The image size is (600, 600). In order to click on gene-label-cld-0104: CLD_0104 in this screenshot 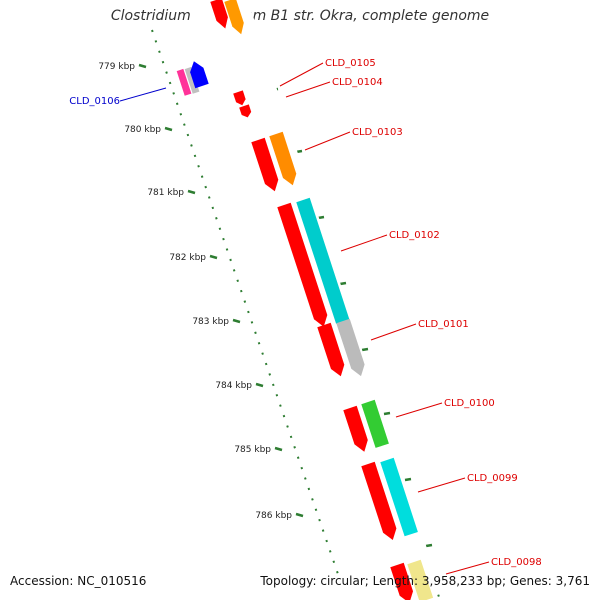, I will do `click(357, 82)`.